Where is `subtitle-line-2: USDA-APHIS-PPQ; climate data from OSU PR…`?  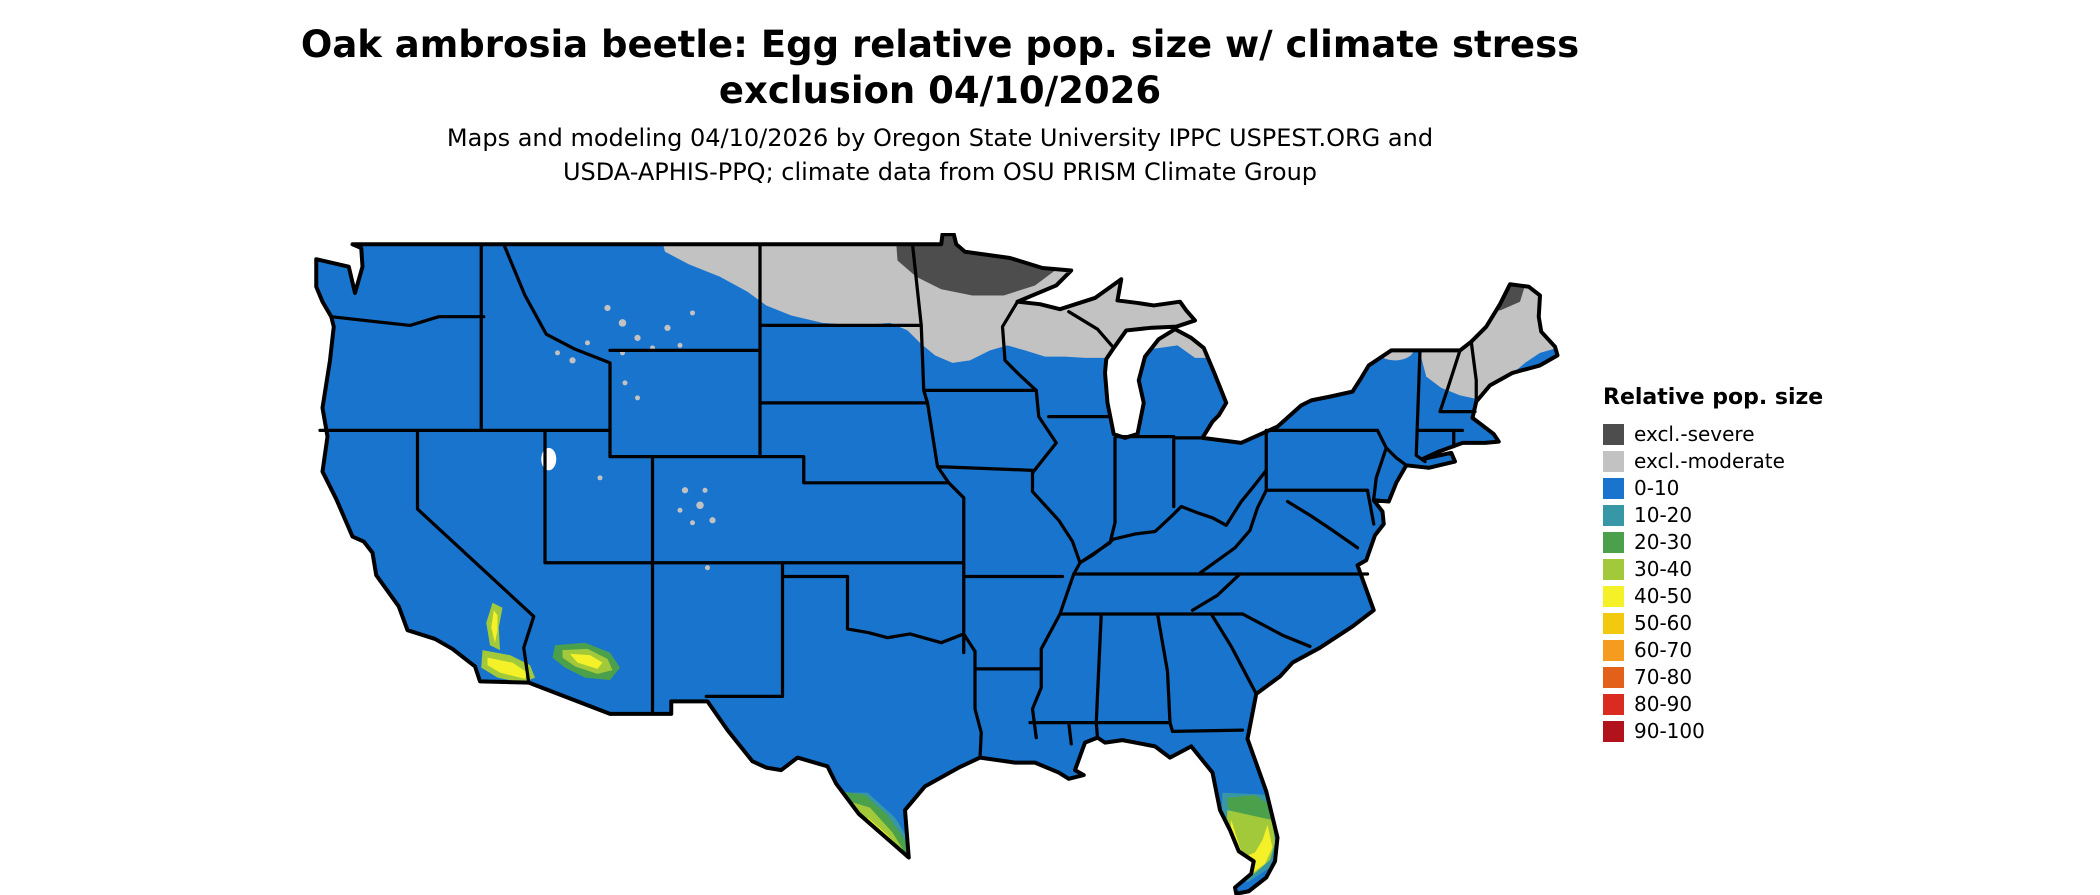 subtitle-line-2: USDA-APHIS-PPQ; climate data from OSU PR… is located at coordinates (940, 171).